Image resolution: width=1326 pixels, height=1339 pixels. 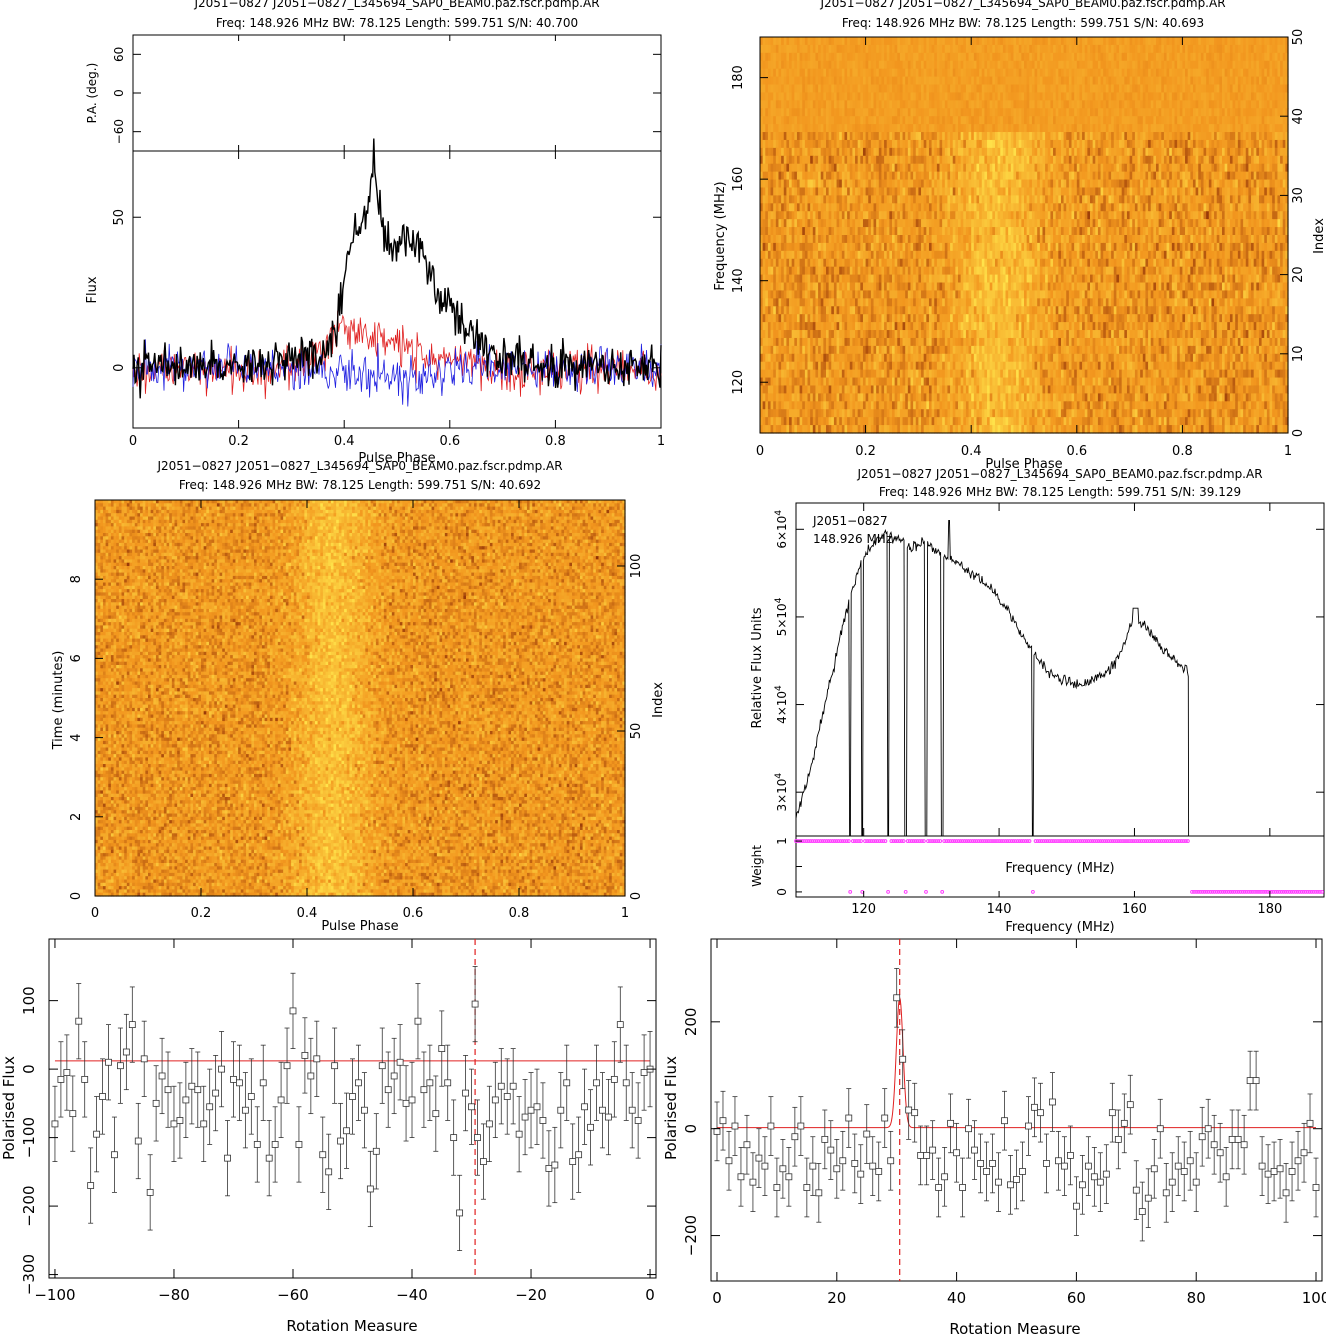 What do you see at coordinates (119, 217) in the screenshot?
I see `profile-ytick-label: 50` at bounding box center [119, 217].